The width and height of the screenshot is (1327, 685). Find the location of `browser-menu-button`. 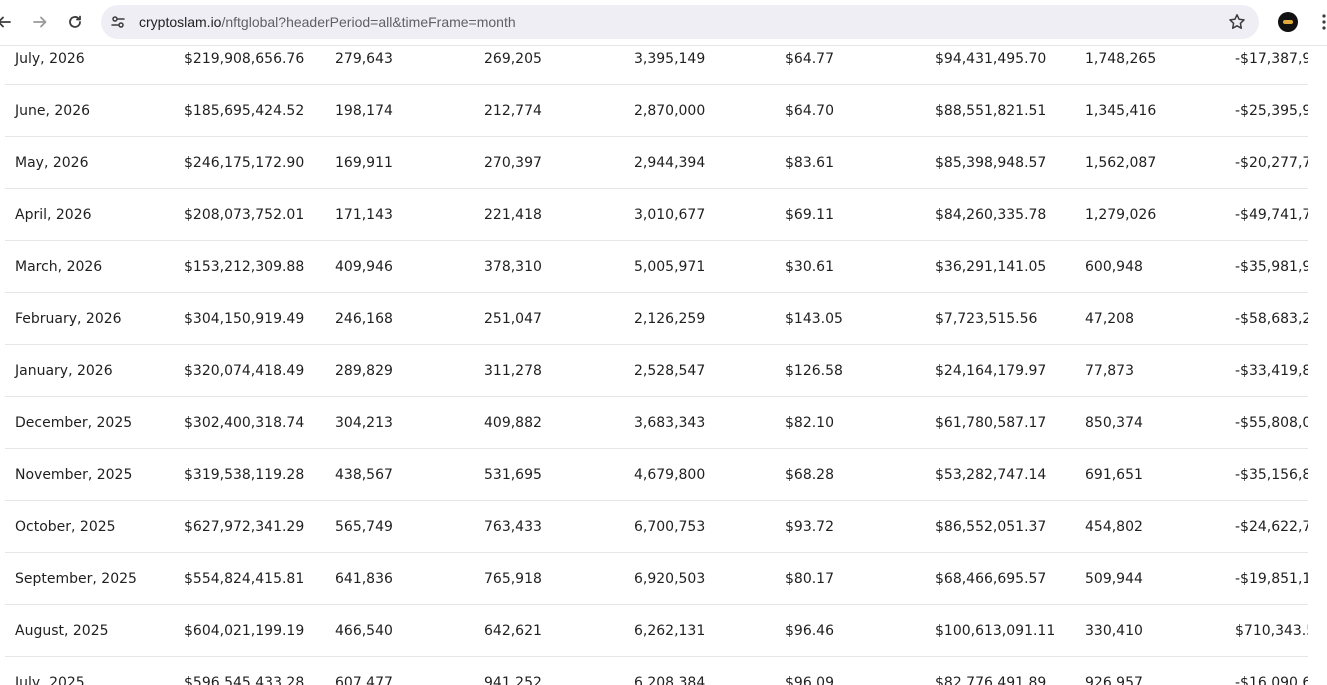

browser-menu-button is located at coordinates (1323, 22).